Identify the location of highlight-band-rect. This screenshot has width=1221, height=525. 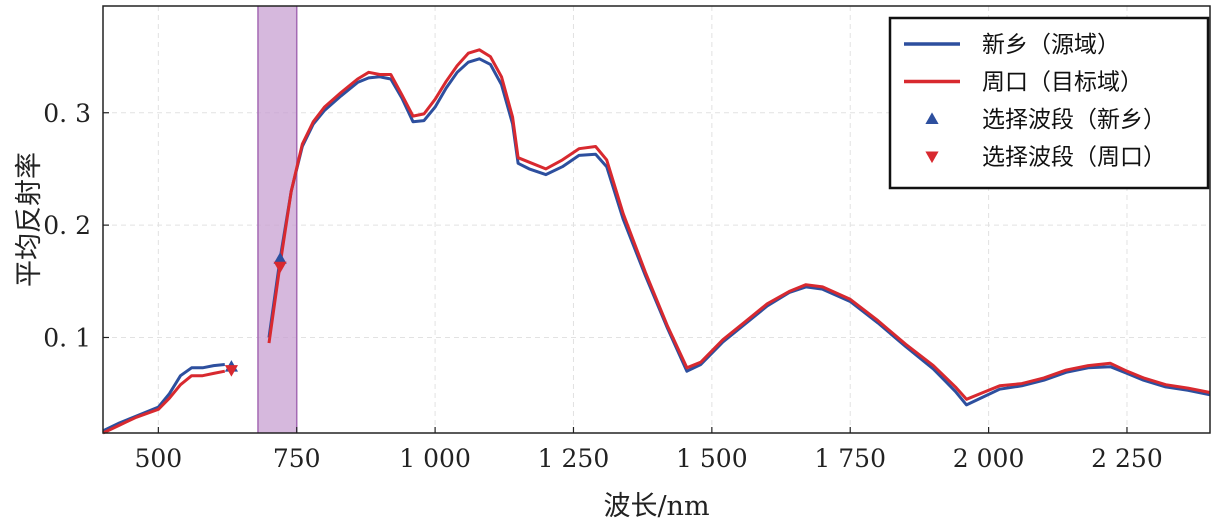
(277, 219).